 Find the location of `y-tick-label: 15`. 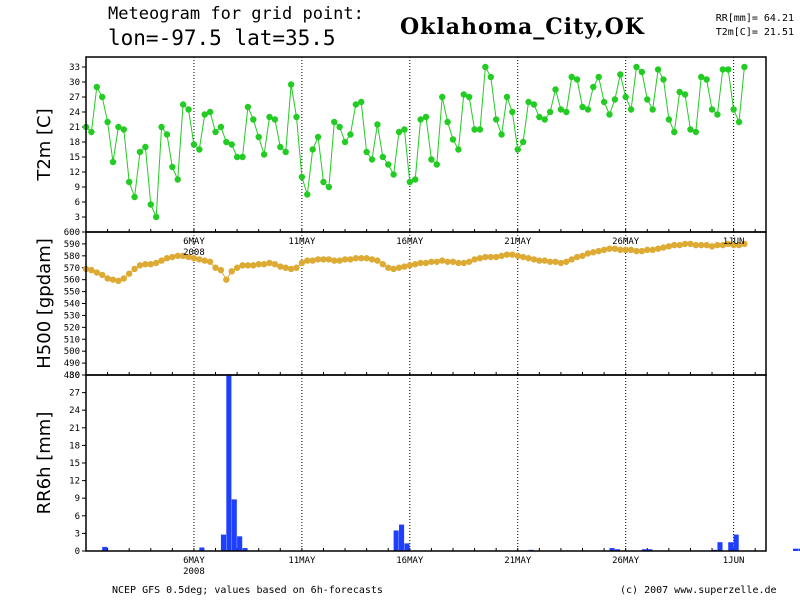

y-tick-label: 15 is located at coordinates (74, 158).